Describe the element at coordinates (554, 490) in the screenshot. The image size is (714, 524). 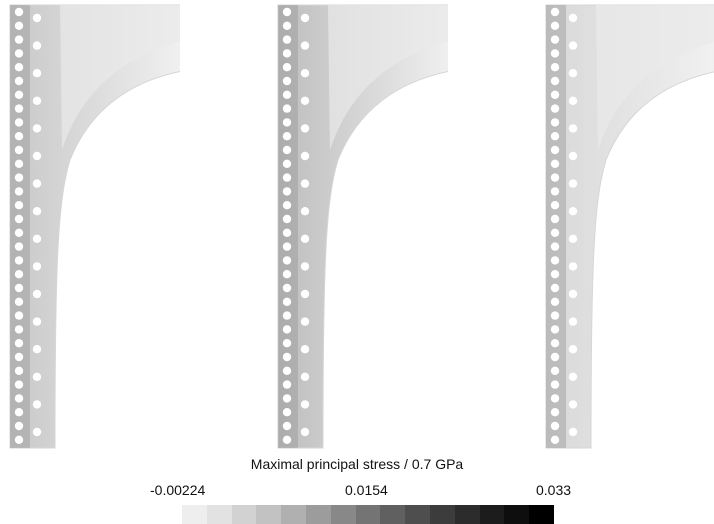
I see `colorbar-tick-max: 0.033` at that location.